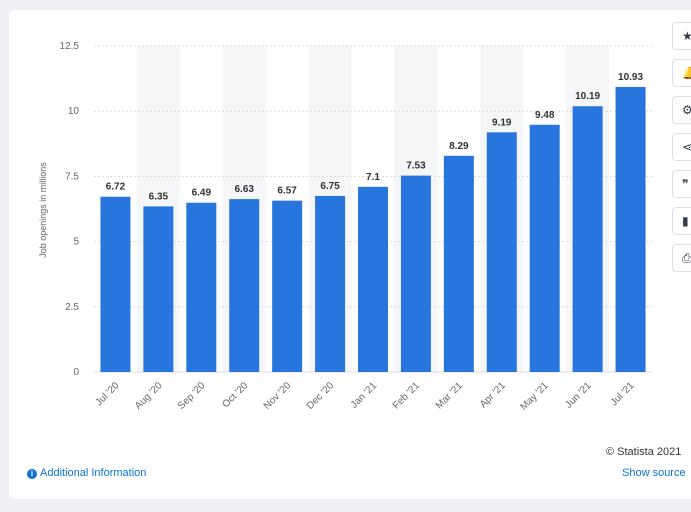 The image size is (691, 512). I want to click on data-label: 6.63, so click(244, 189).